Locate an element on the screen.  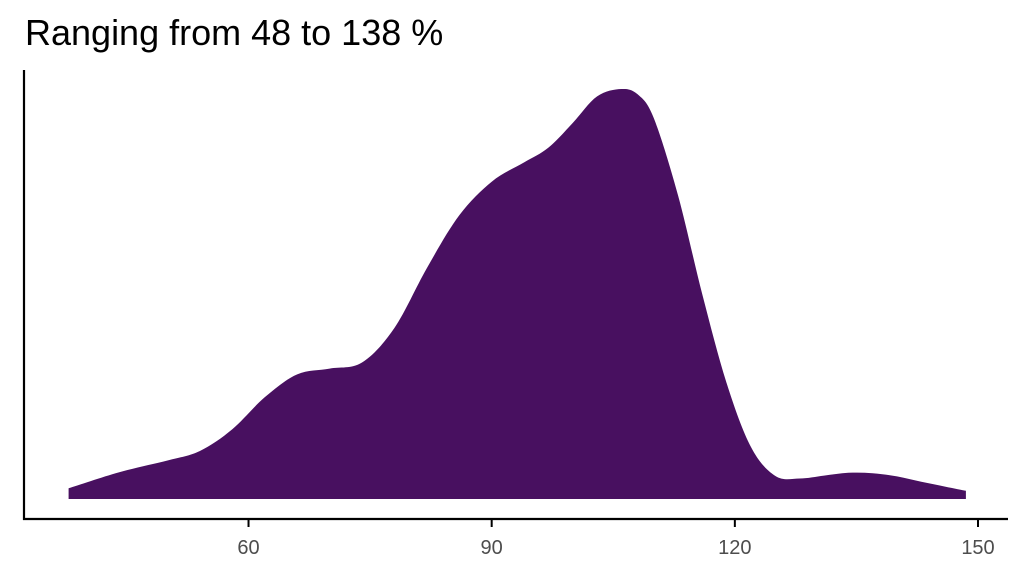
x-tick-label: 90 is located at coordinates (492, 548).